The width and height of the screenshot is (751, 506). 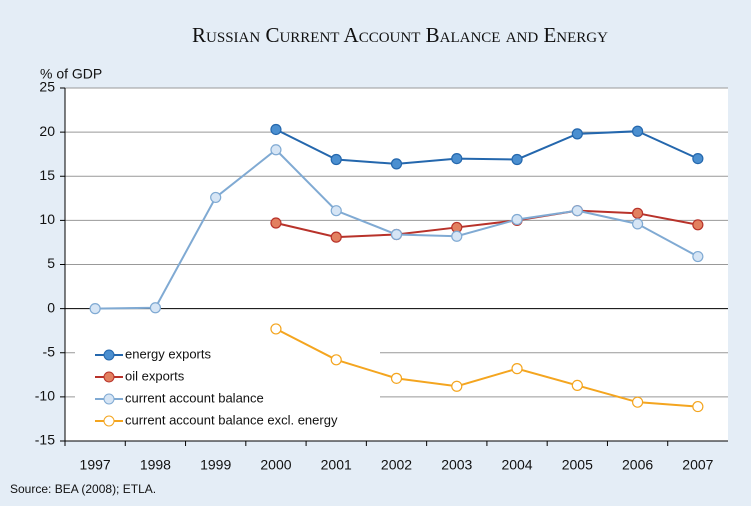 What do you see at coordinates (47, 87) in the screenshot?
I see `y-tick-label: 25` at bounding box center [47, 87].